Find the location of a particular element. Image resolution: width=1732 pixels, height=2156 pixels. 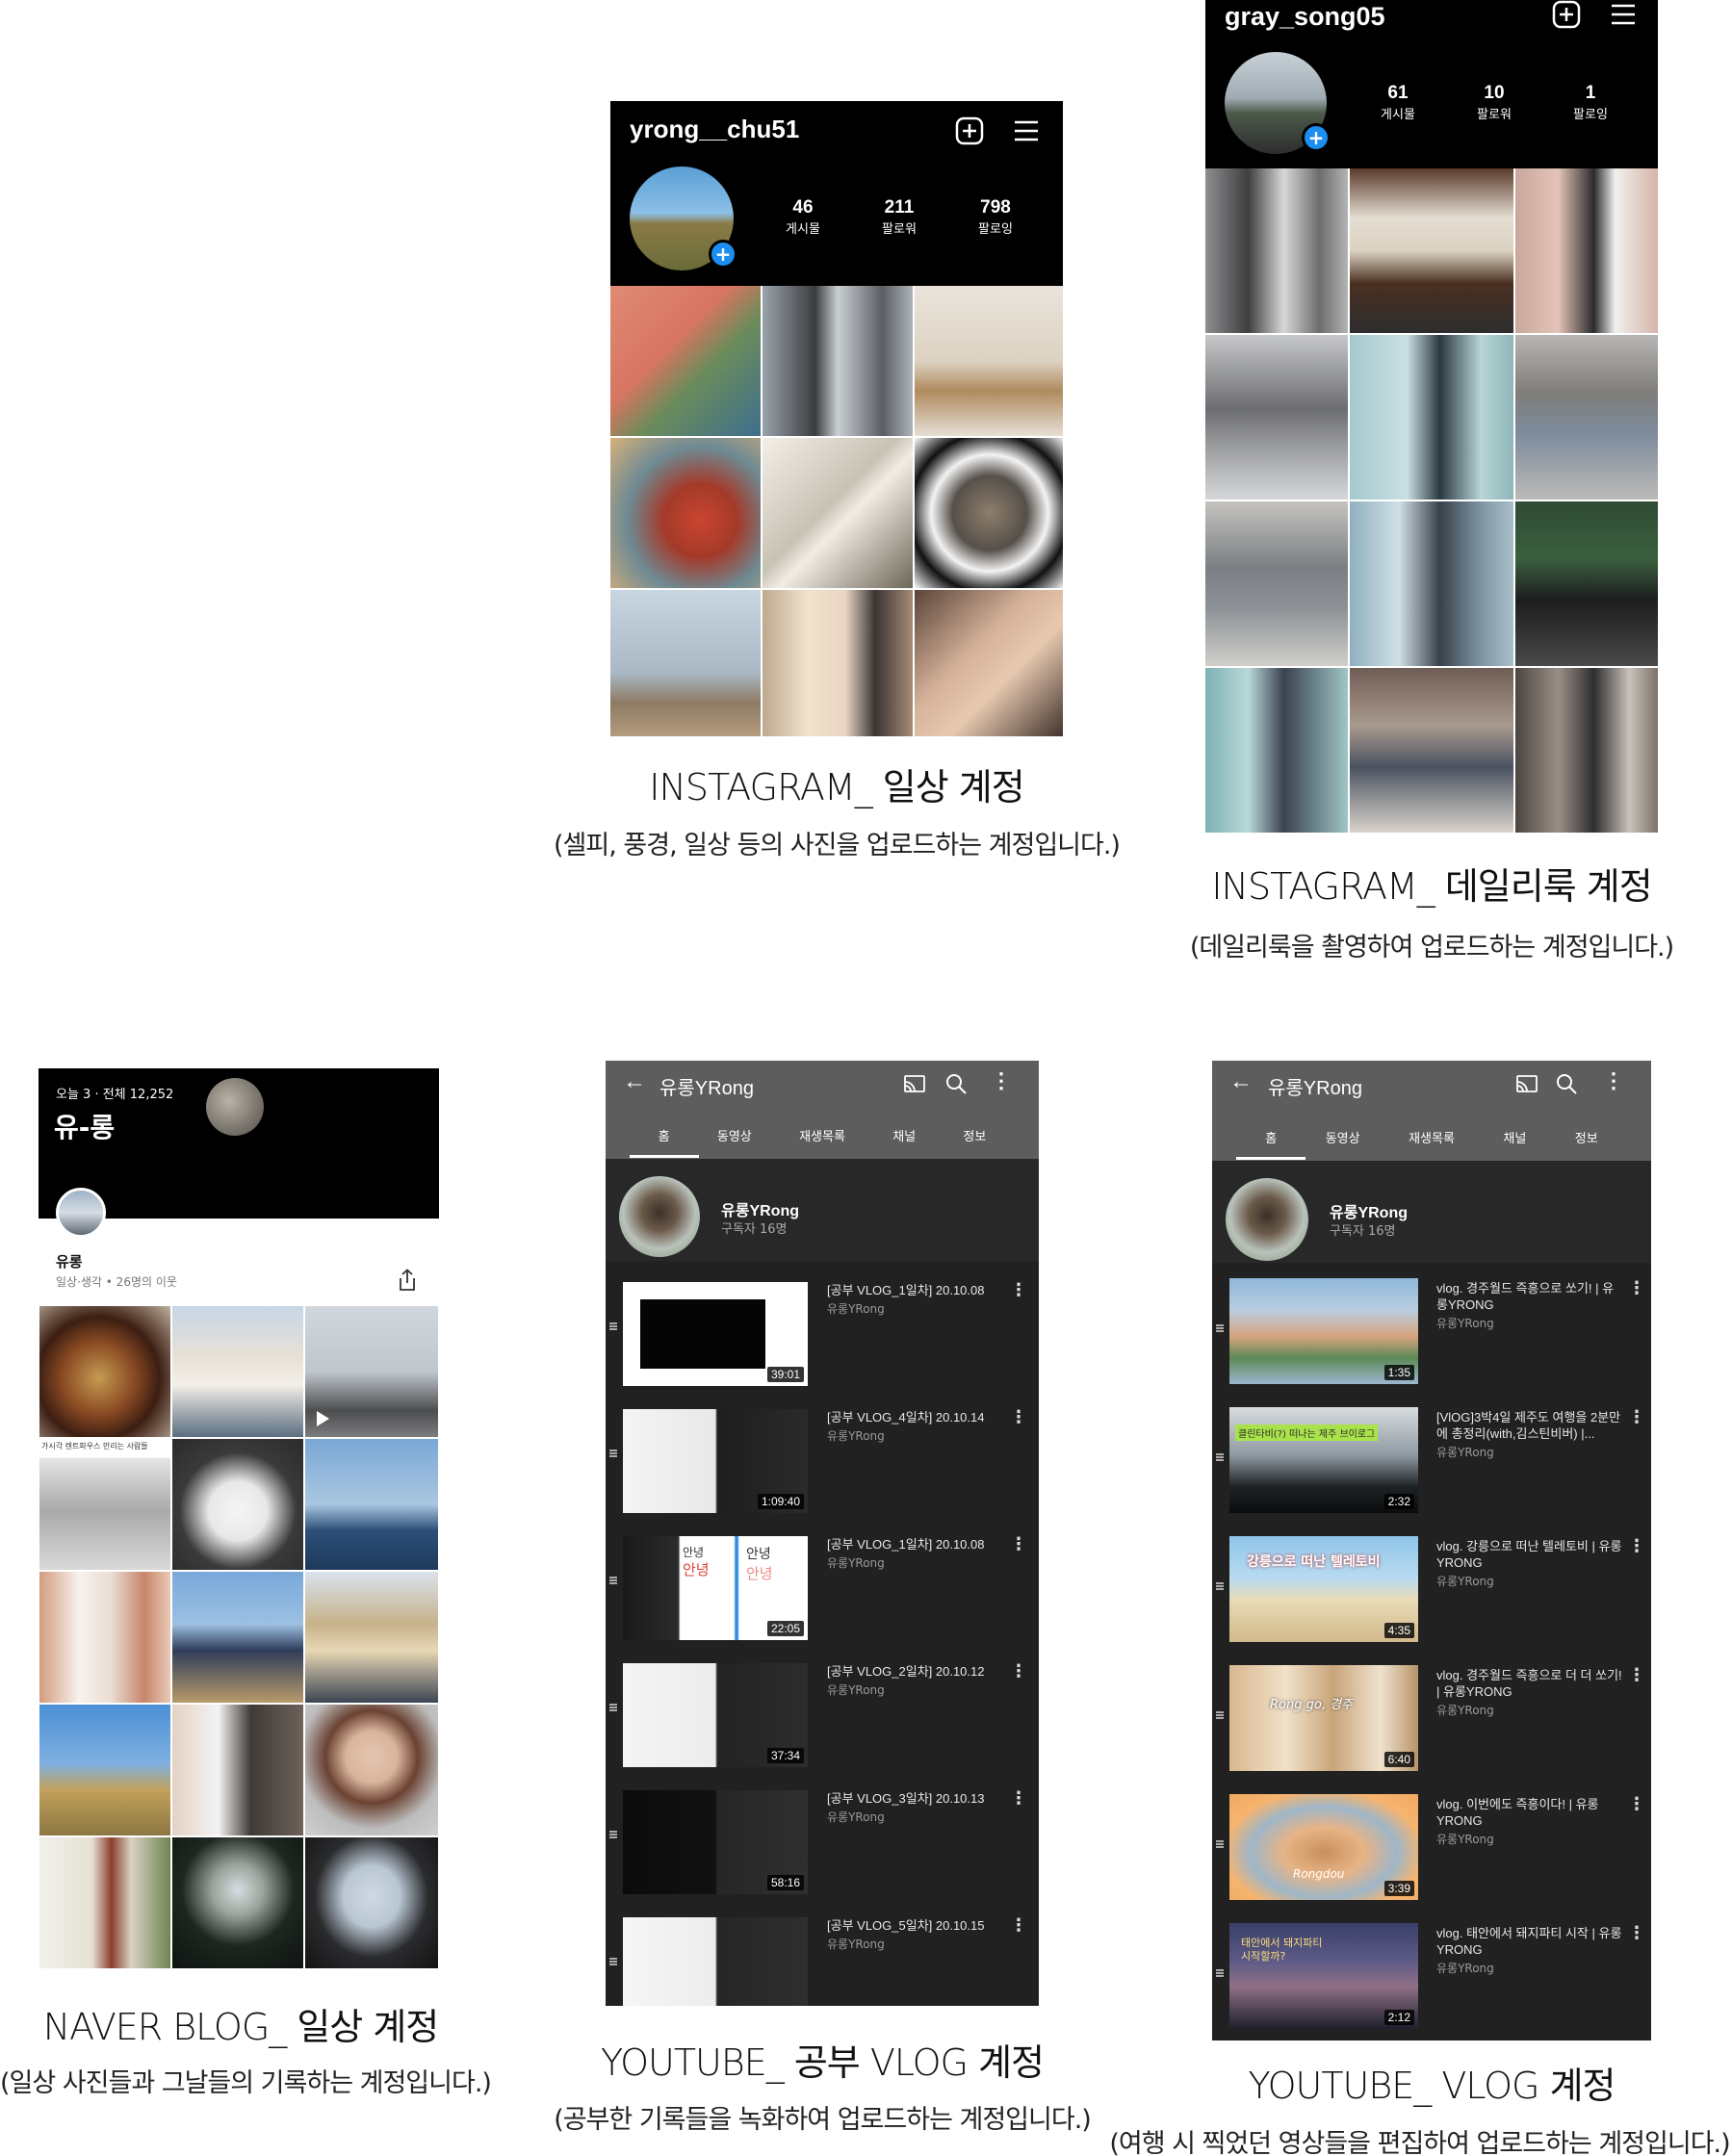

video-thumbnail: 태안에서 돼지파티 시작할까? 2:12 is located at coordinates (1324, 1976).